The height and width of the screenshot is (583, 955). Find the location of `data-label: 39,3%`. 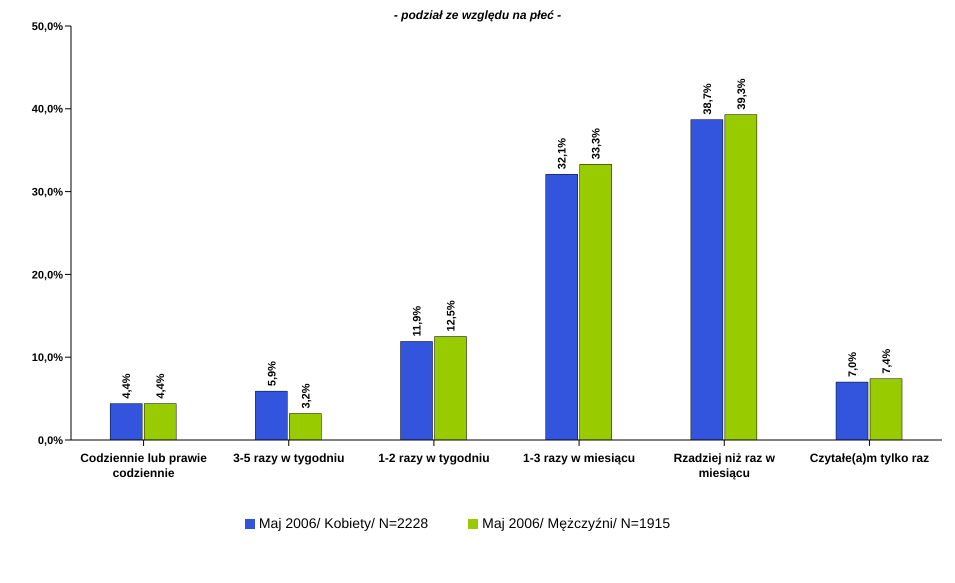

data-label: 39,3% is located at coordinates (742, 94).